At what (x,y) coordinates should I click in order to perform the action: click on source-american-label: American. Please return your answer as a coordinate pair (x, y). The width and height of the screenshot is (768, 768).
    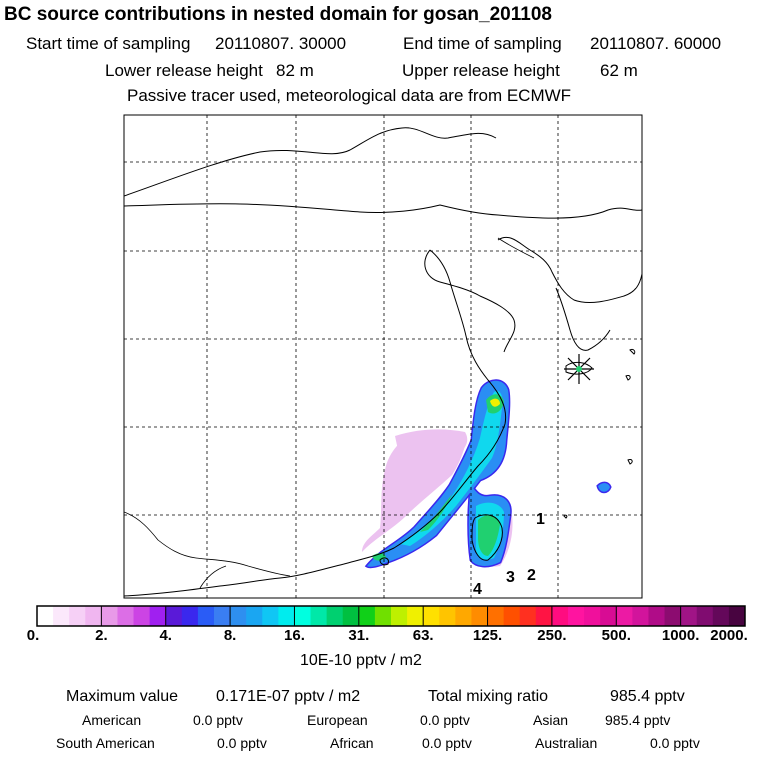
    Looking at the image, I should click on (112, 720).